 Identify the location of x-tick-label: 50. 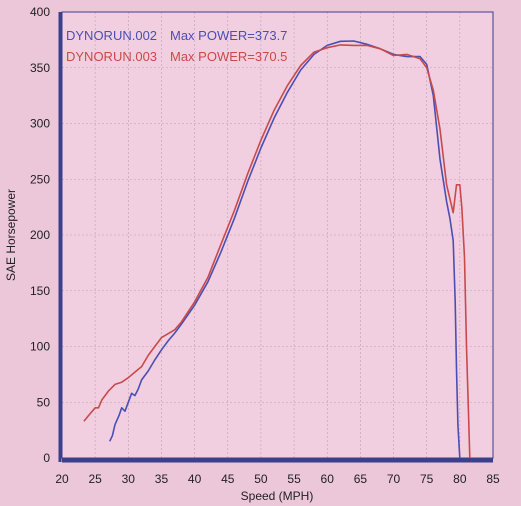
(261, 479).